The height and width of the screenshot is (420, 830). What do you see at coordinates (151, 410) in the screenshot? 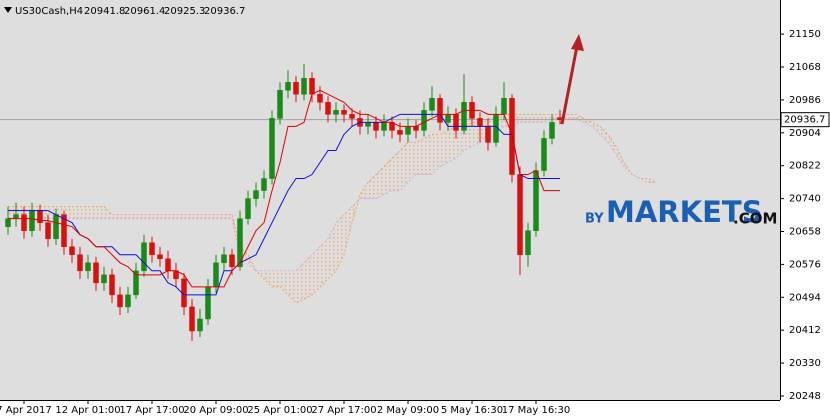
I see `x-tick-label: 17 Apr 17:00` at bounding box center [151, 410].